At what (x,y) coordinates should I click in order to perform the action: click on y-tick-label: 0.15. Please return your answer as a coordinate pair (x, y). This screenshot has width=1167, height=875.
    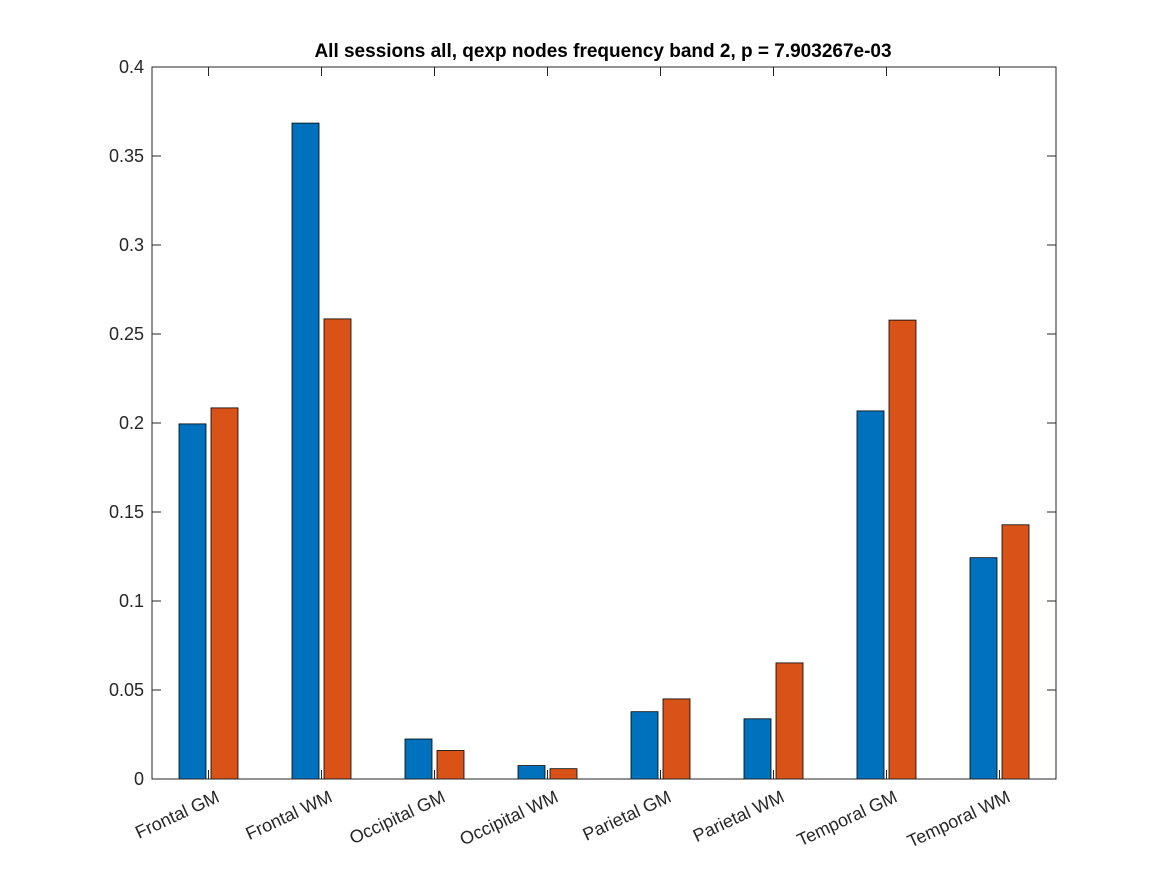
    Looking at the image, I should click on (126, 512).